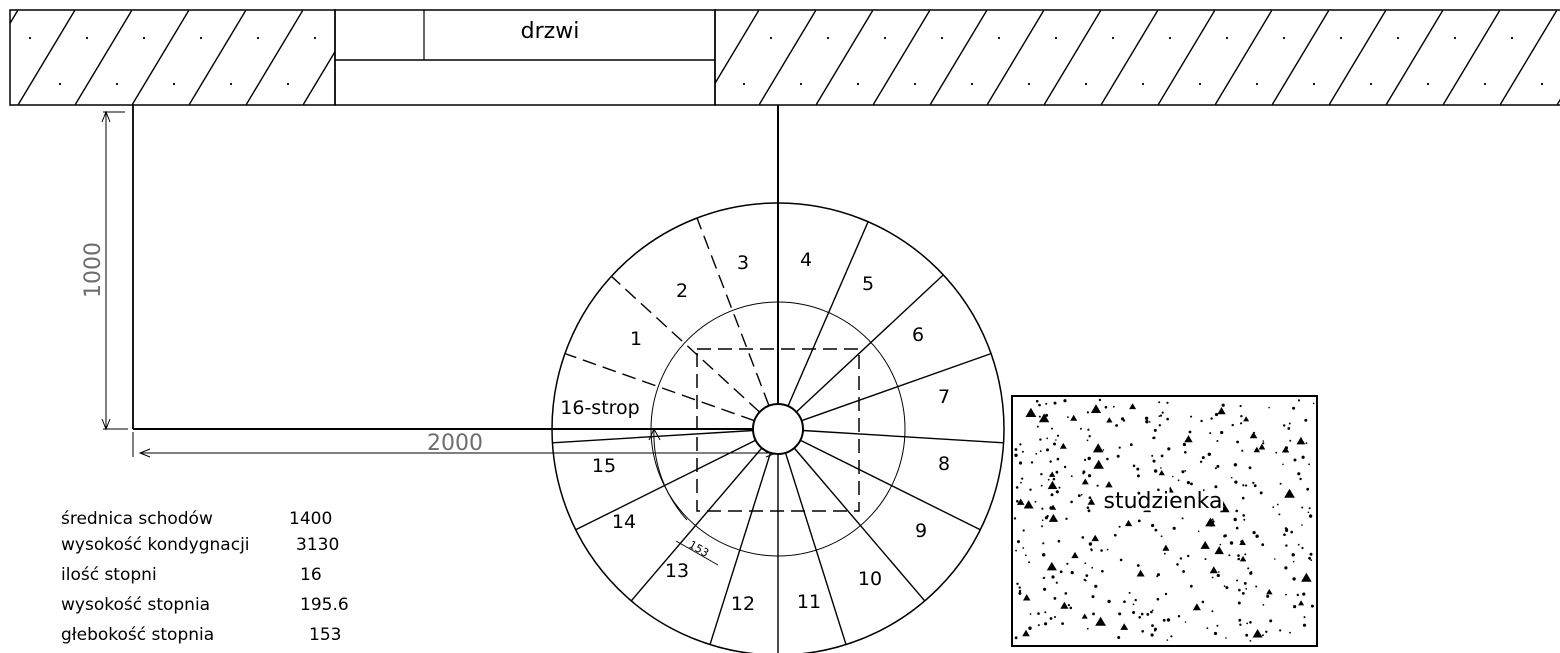 This screenshot has width=1560, height=653. Describe the element at coordinates (636, 339) in the screenshot. I see `step-number: 1` at that location.